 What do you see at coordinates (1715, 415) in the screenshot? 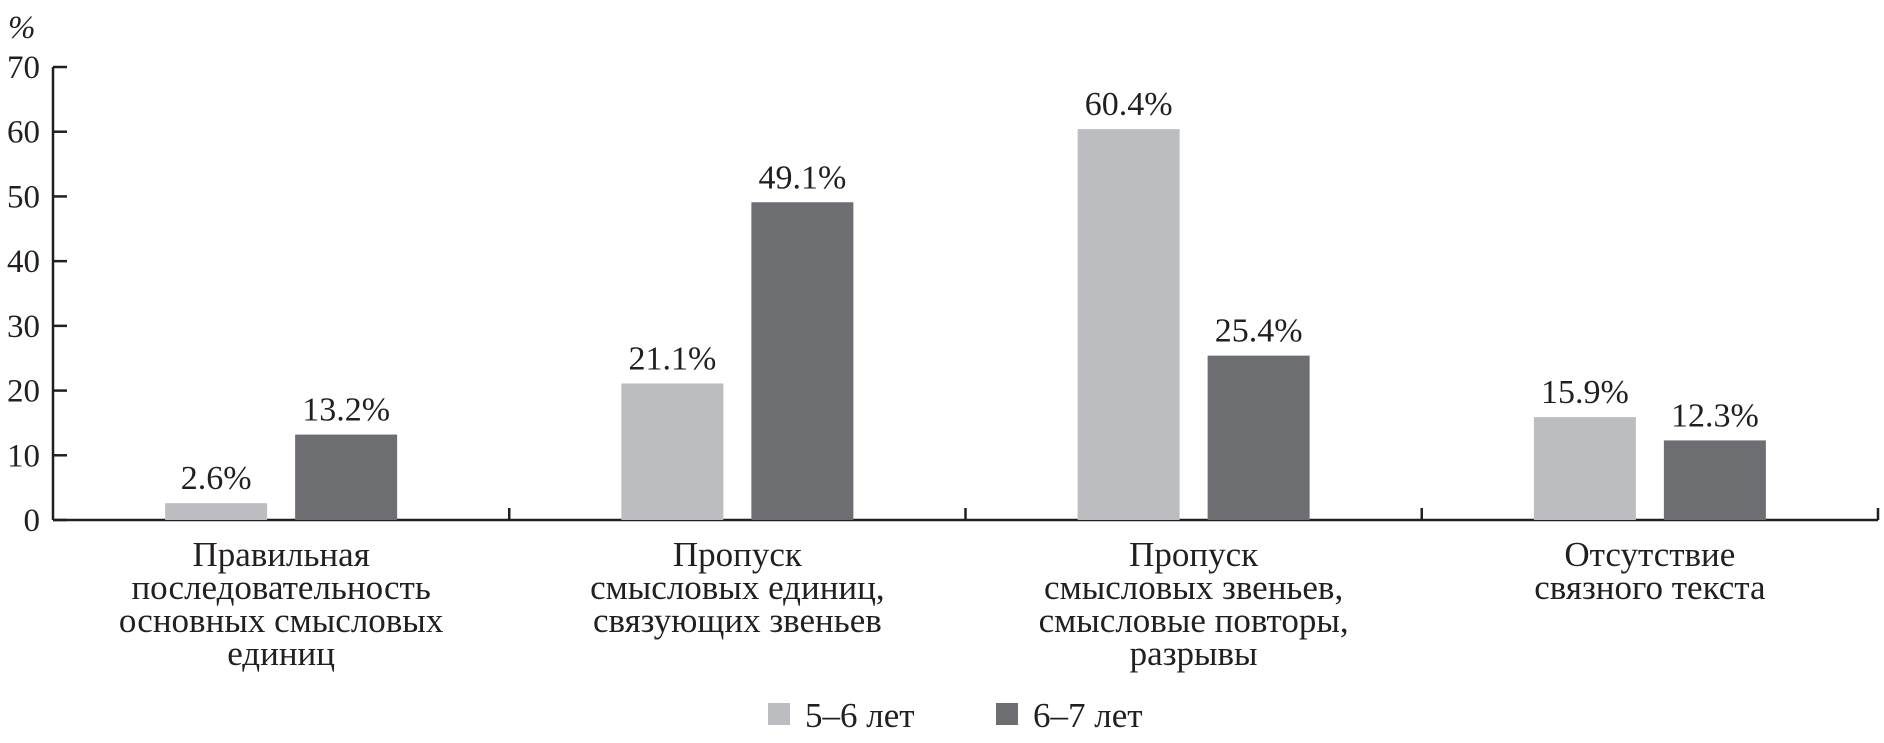
I see `data-label: 12.3%` at bounding box center [1715, 415].